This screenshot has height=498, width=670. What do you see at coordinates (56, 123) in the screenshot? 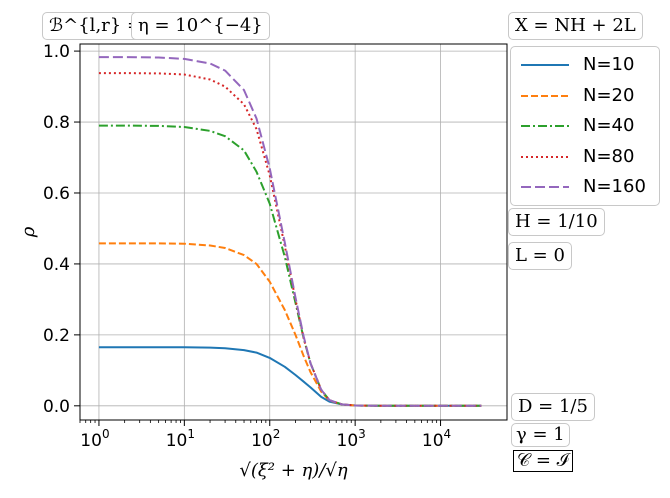
I see `y-tick-label: 0.8` at bounding box center [56, 123].